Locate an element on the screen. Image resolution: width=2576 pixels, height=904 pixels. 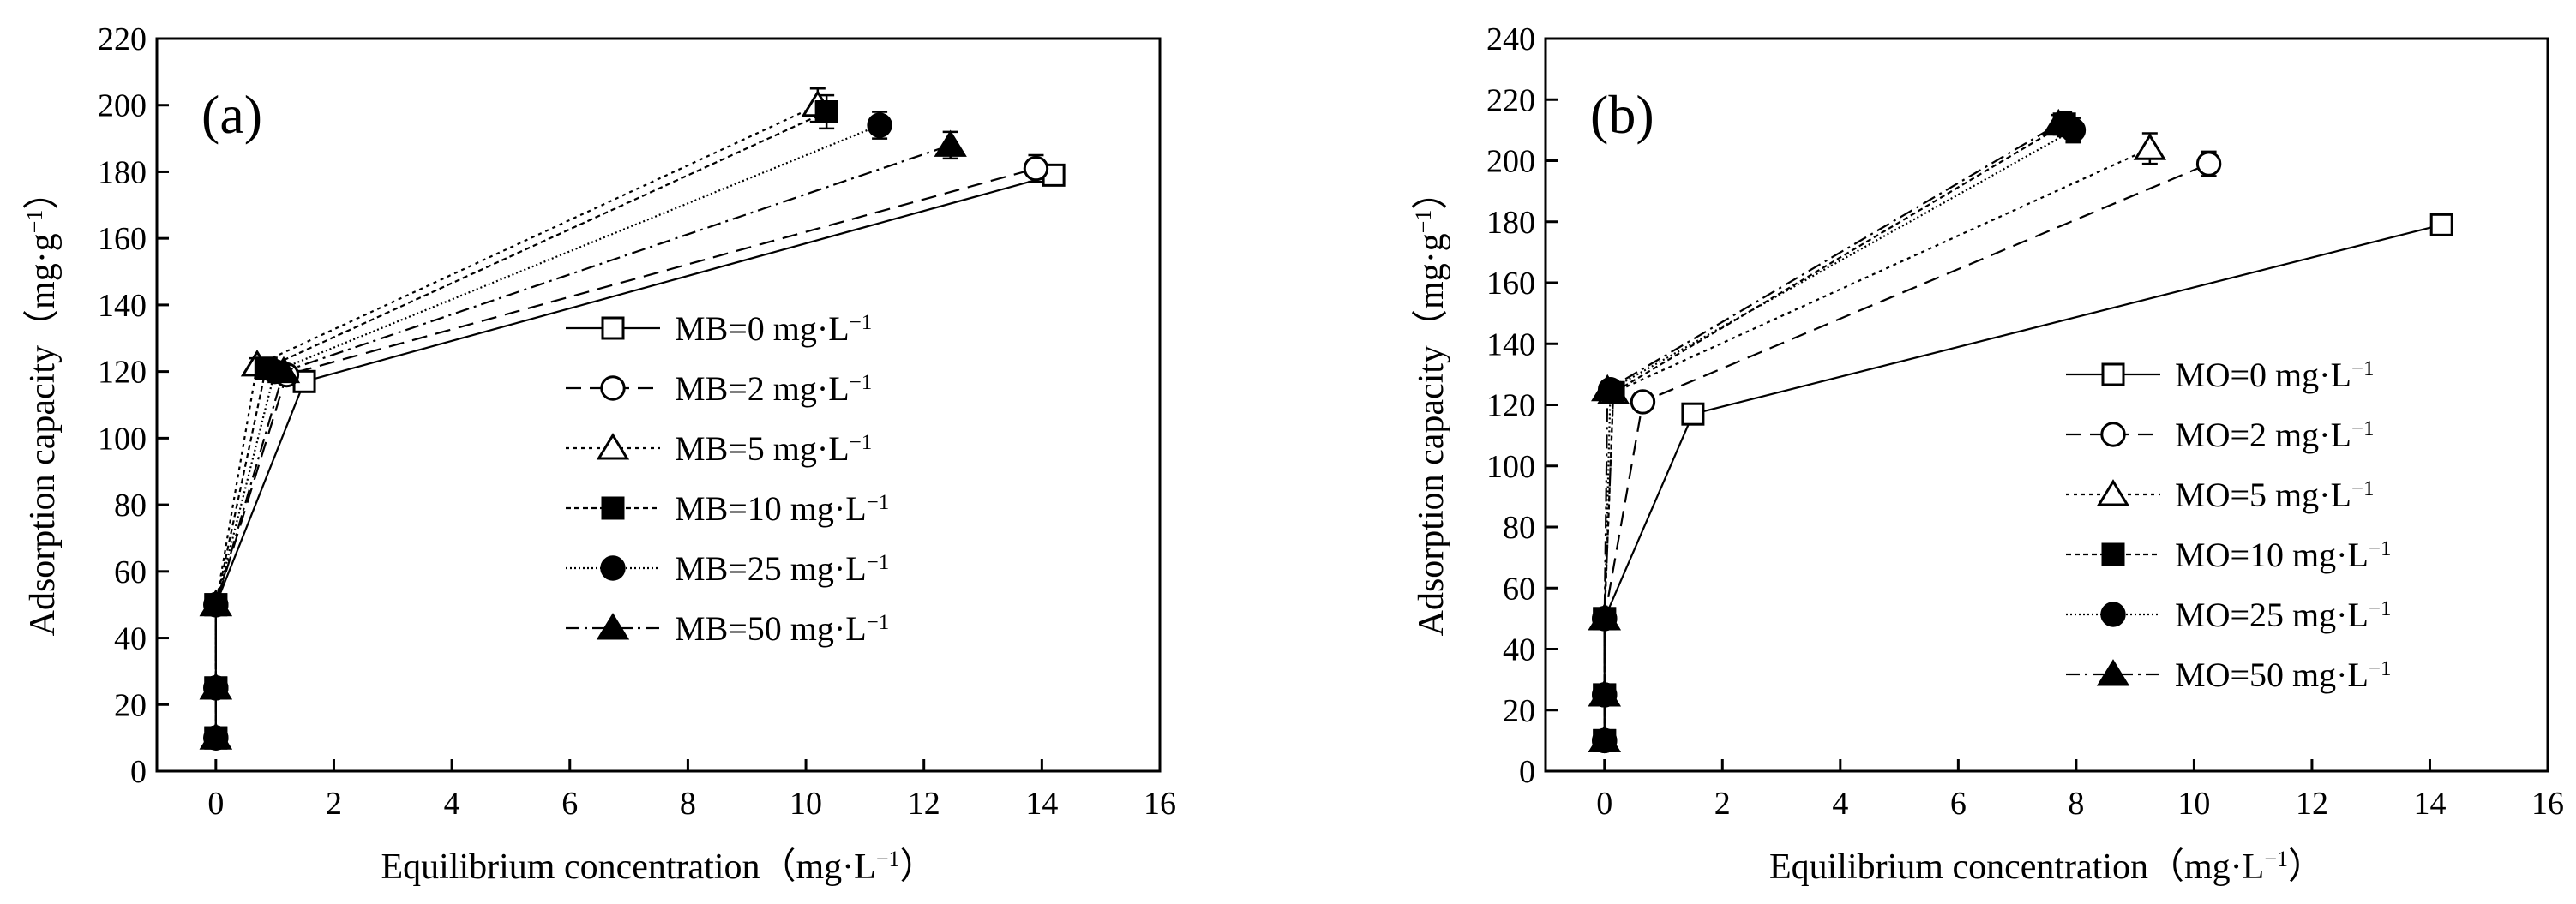
panel-label: (a) is located at coordinates (231, 115).